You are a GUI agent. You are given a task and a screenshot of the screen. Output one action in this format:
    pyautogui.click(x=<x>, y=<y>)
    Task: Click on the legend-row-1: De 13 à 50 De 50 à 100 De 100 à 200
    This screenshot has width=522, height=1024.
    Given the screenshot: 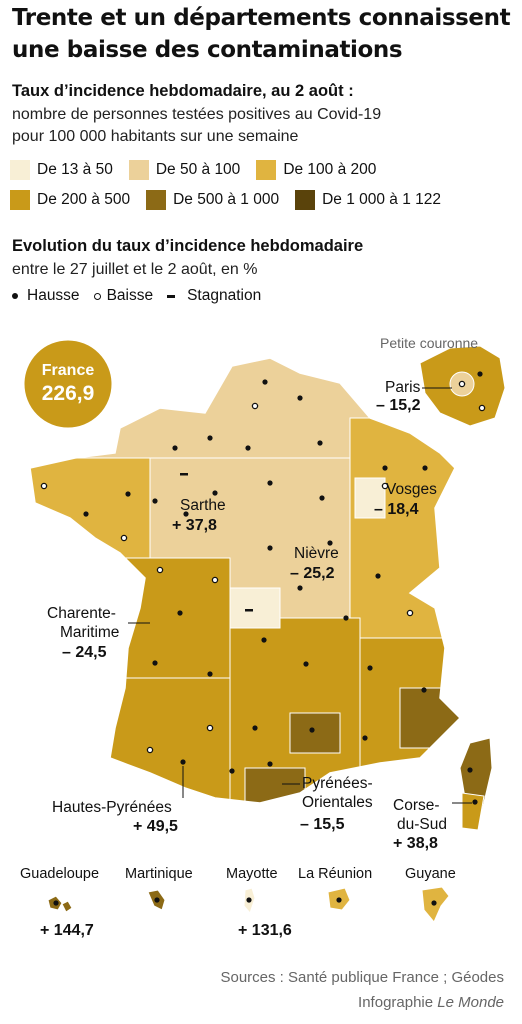 What is the action you would take?
    pyautogui.click(x=196, y=170)
    